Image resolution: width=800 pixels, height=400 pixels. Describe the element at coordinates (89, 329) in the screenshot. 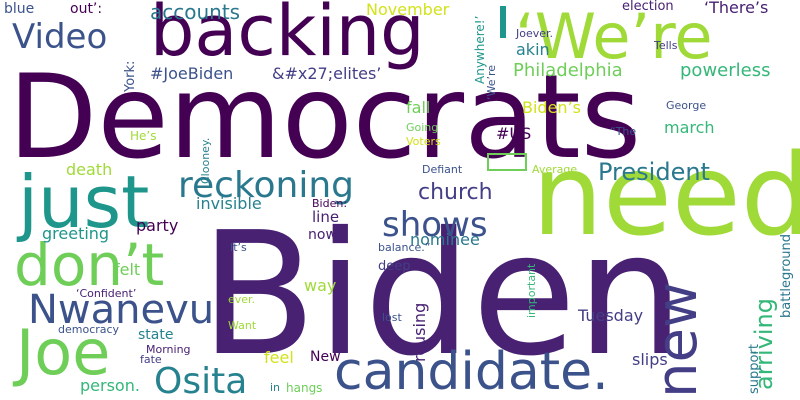

I see `word-democracy: democracy` at that location.